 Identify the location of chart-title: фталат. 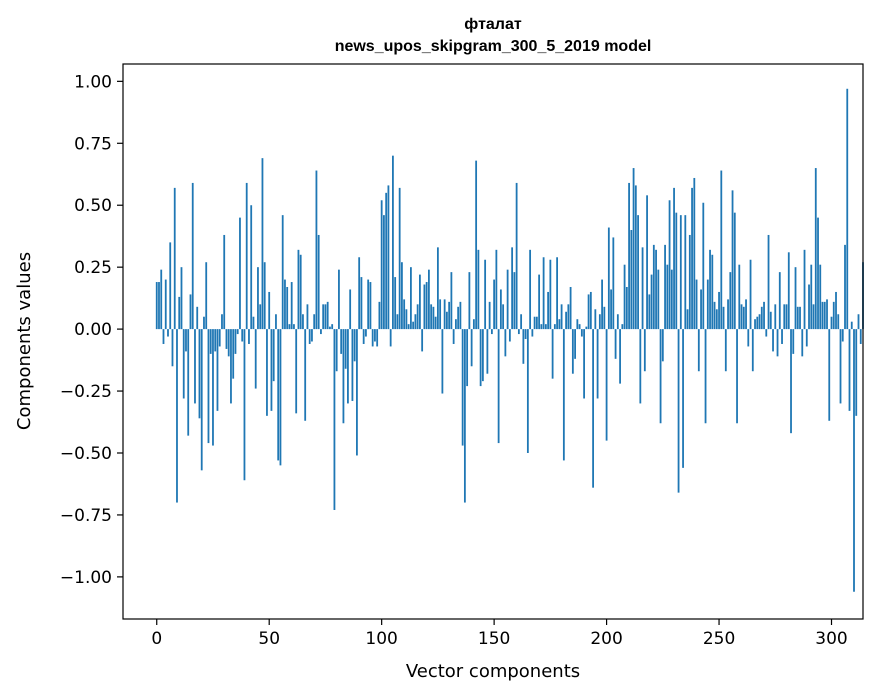
(493, 24).